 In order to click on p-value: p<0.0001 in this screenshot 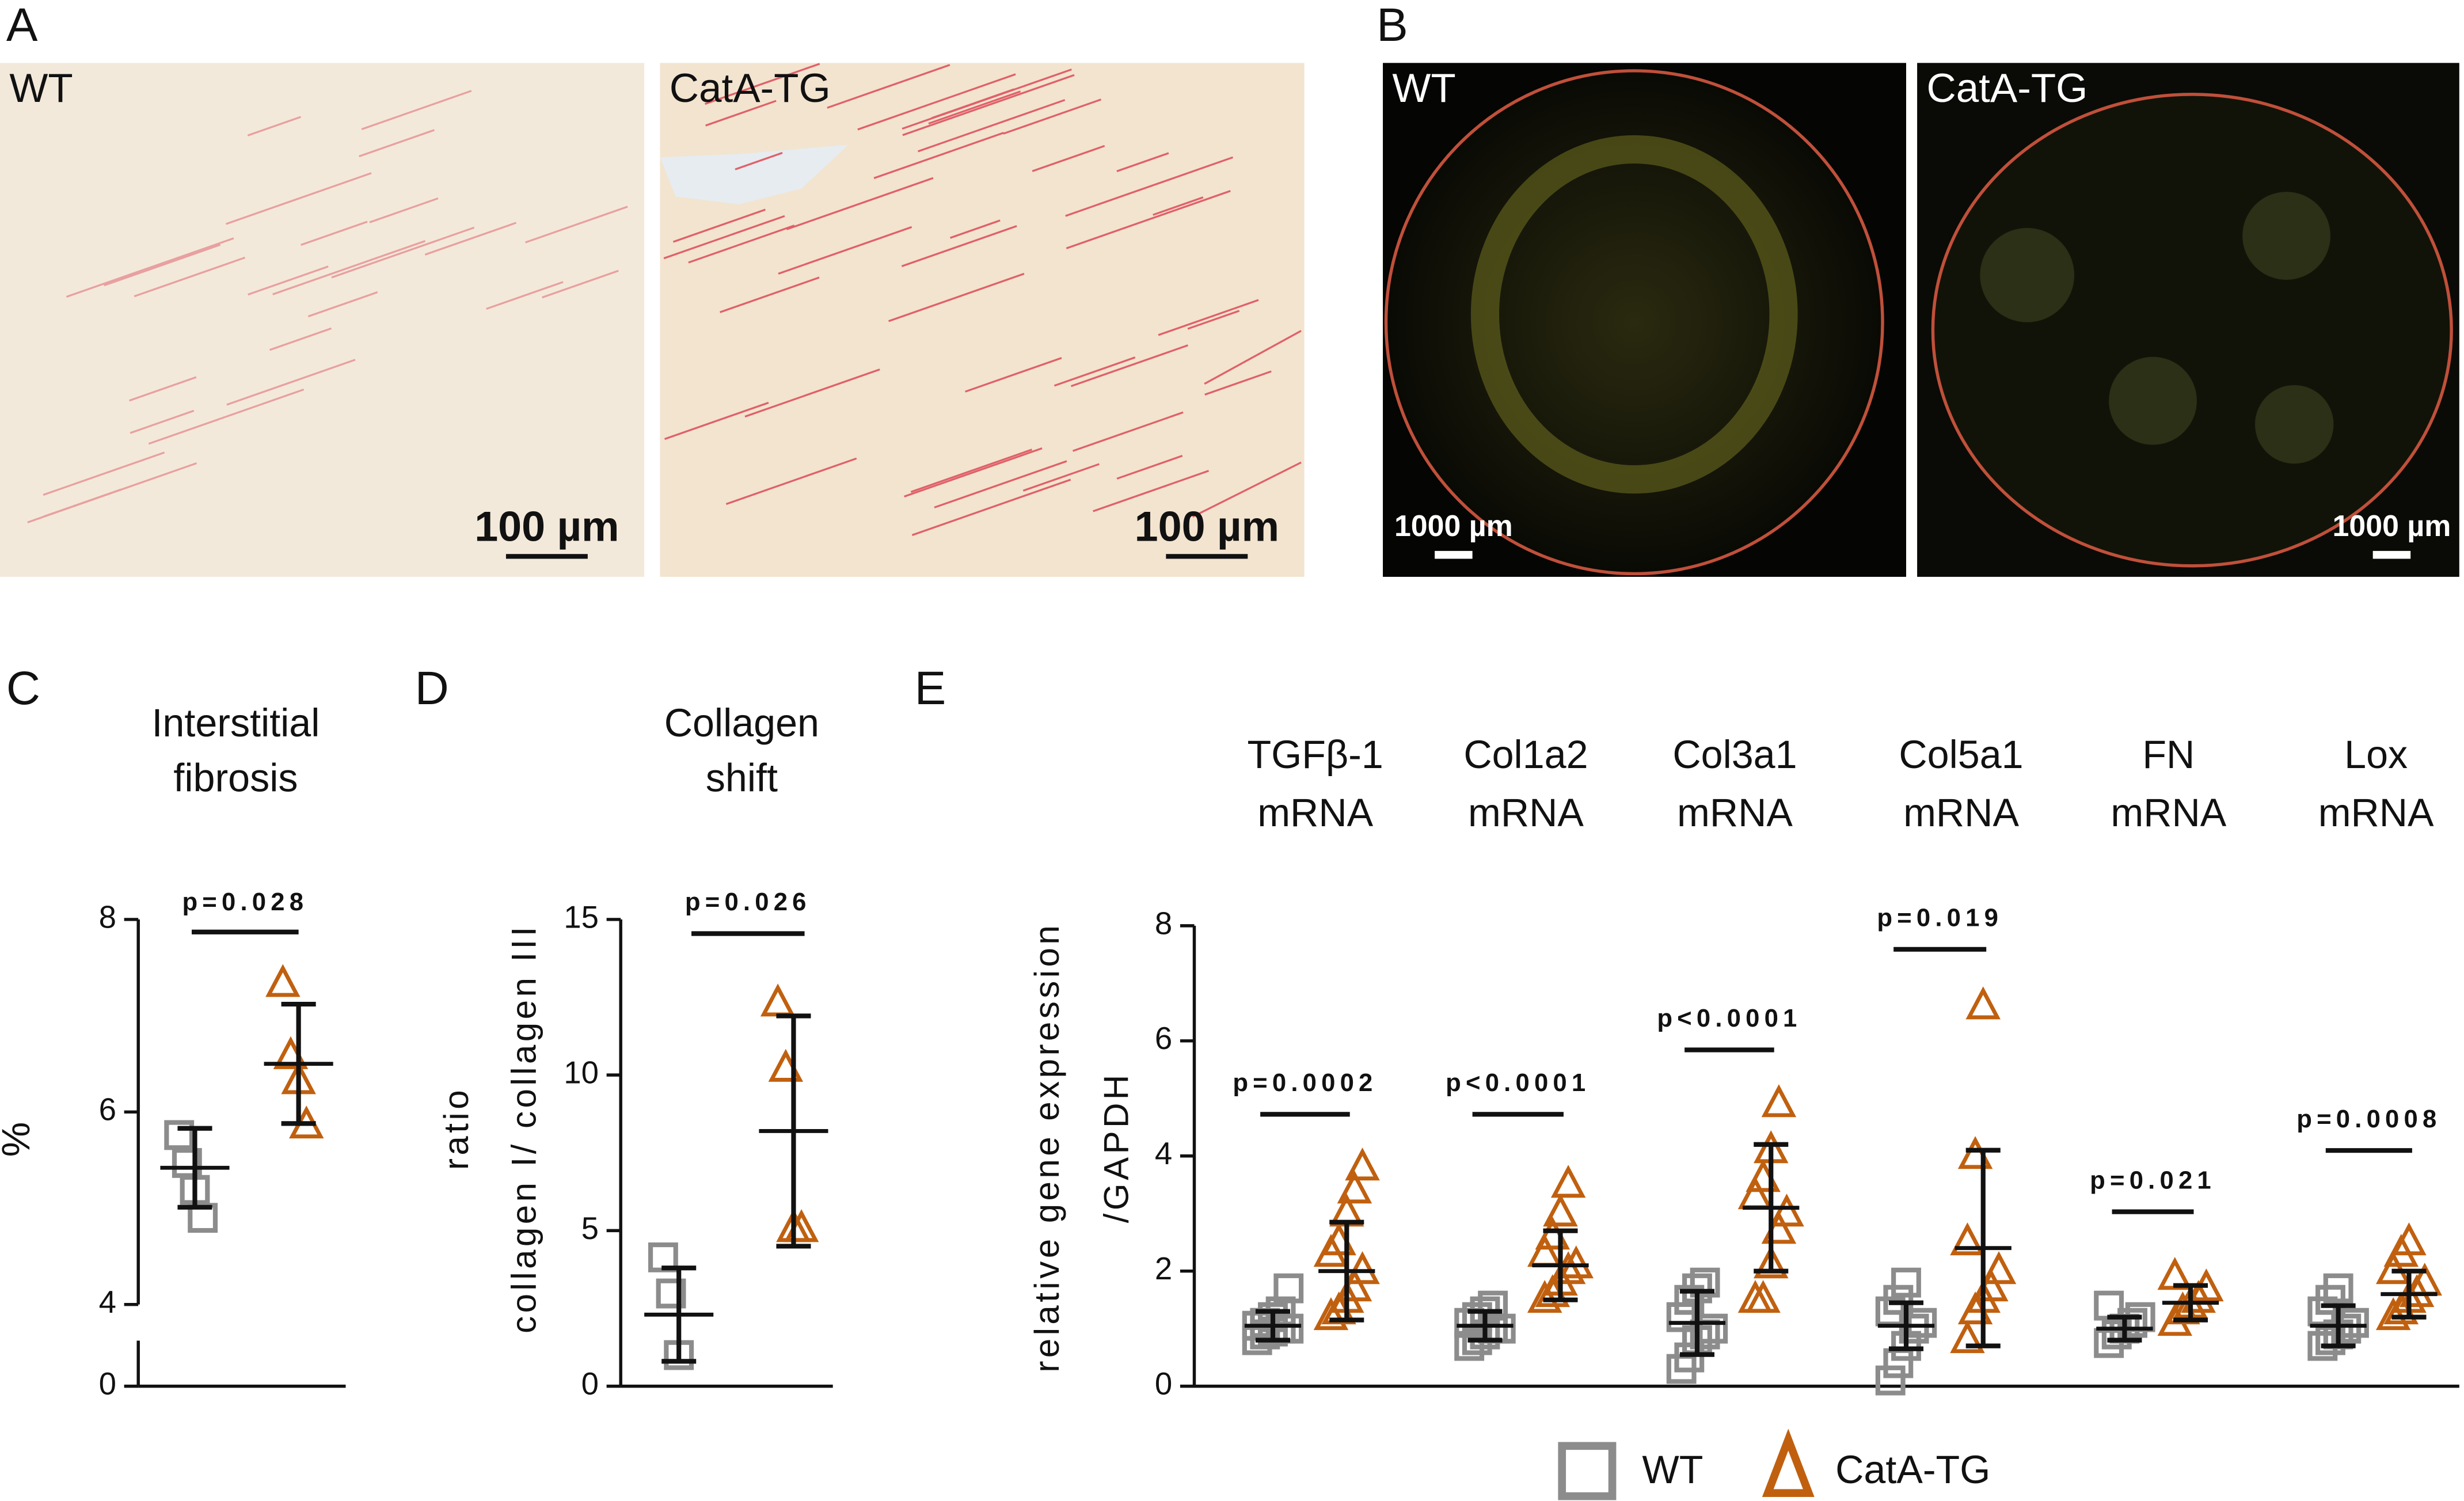, I will do `click(1518, 1083)`.